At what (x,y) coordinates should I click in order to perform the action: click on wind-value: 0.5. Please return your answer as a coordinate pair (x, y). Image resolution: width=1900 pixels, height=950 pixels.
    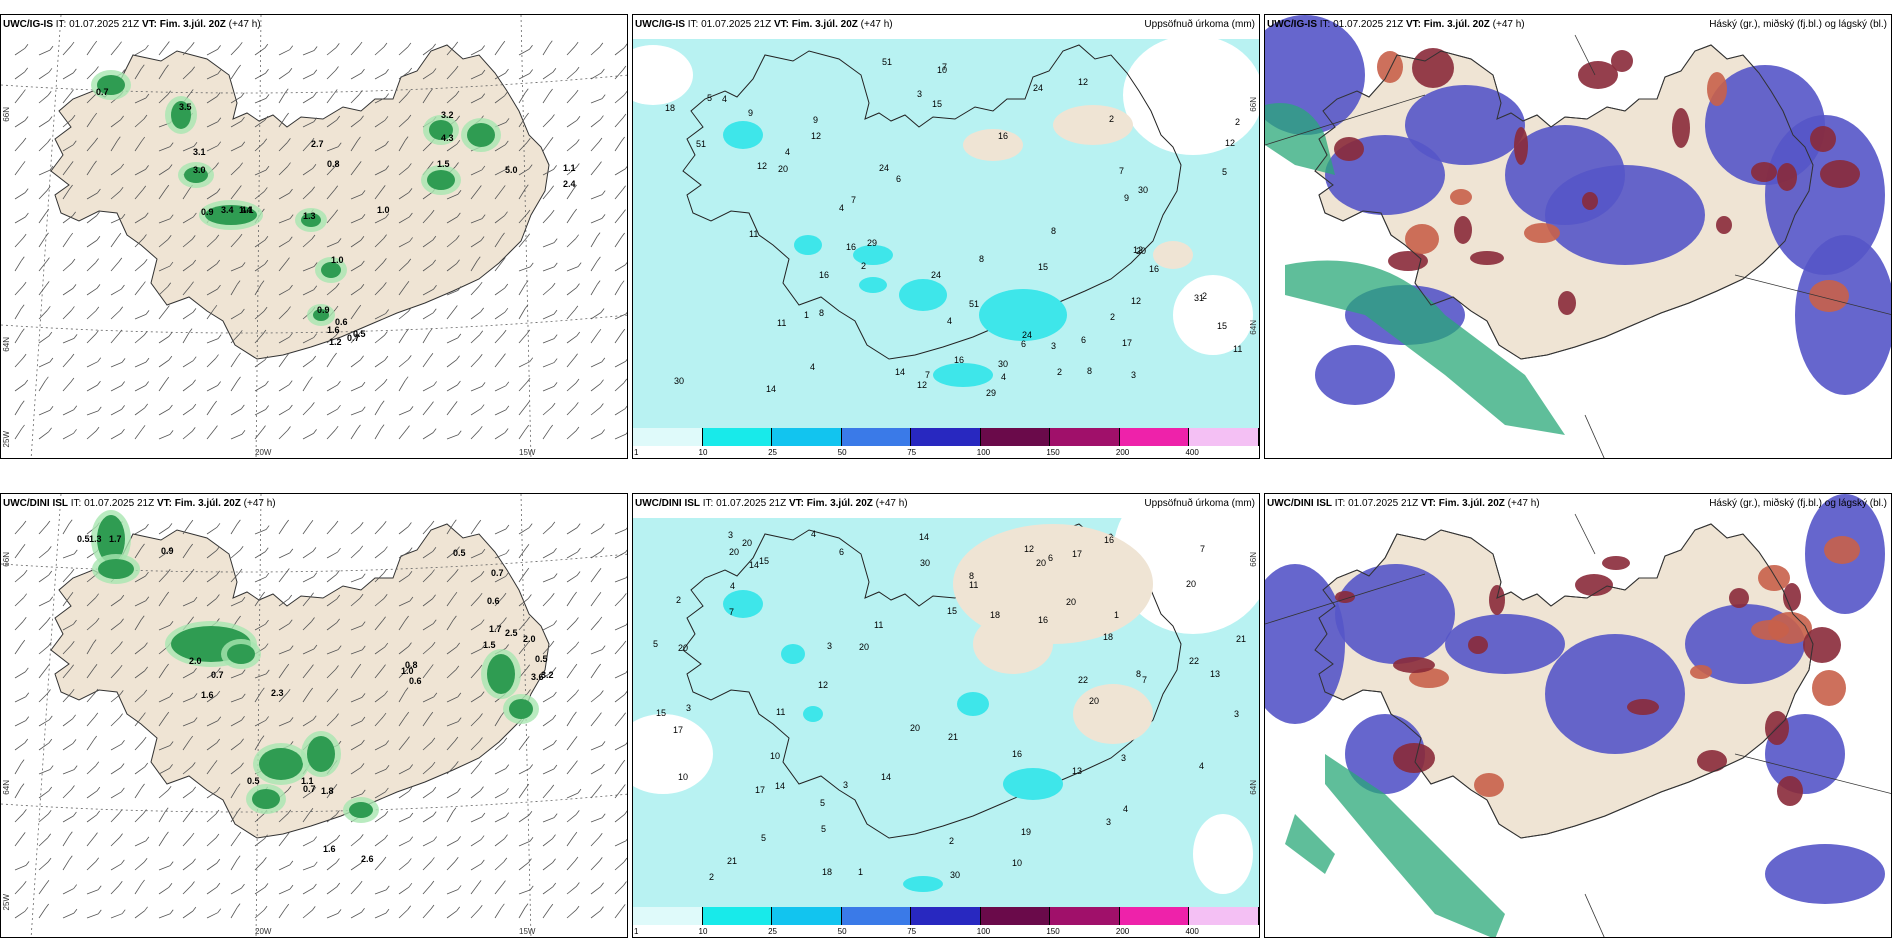
    Looking at the image, I should click on (541, 659).